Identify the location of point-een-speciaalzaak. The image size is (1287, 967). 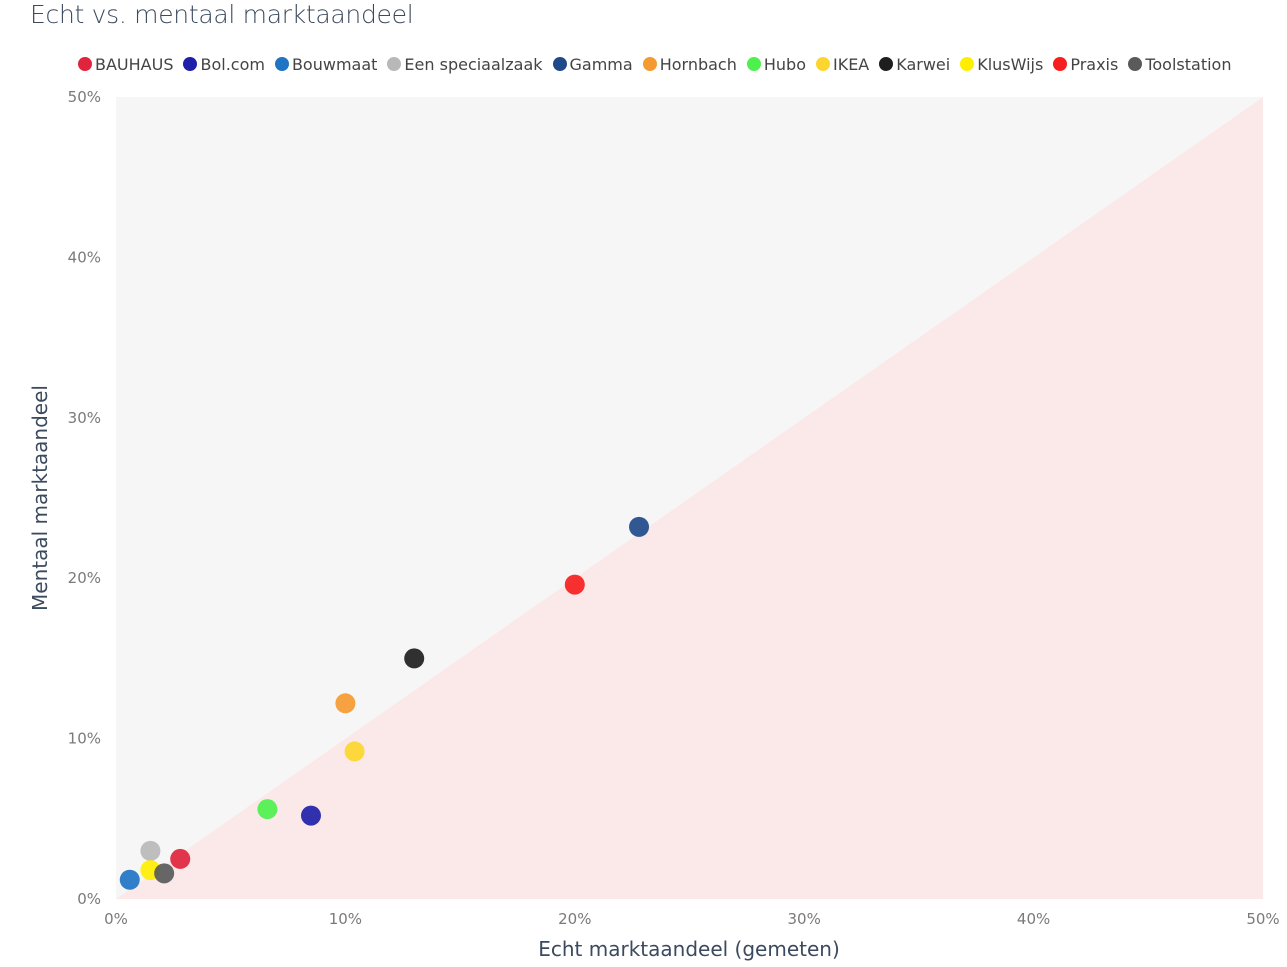
(150, 850).